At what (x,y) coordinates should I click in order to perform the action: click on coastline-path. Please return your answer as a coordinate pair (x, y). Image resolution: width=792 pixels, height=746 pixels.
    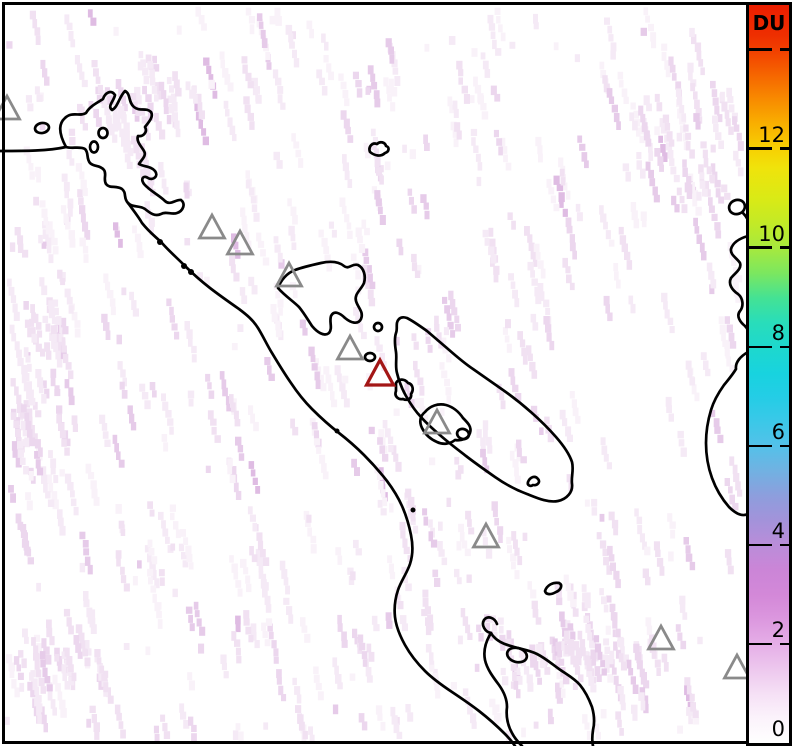
    Looking at the image, I should click on (34, 149).